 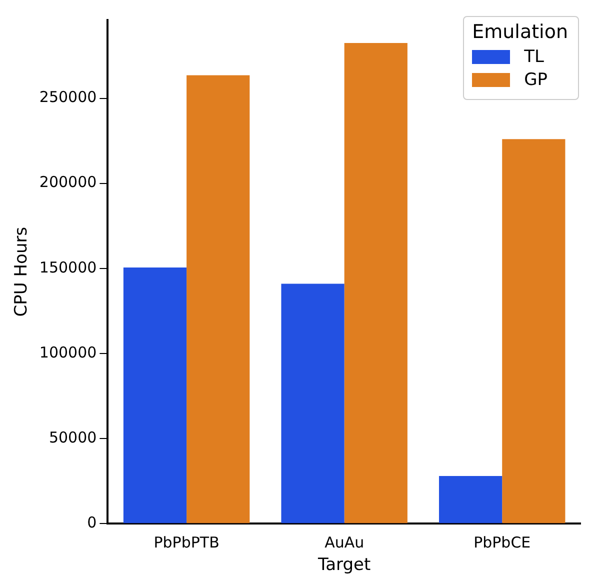 What do you see at coordinates (344, 542) in the screenshot?
I see `x-tick-label: AuAu` at bounding box center [344, 542].